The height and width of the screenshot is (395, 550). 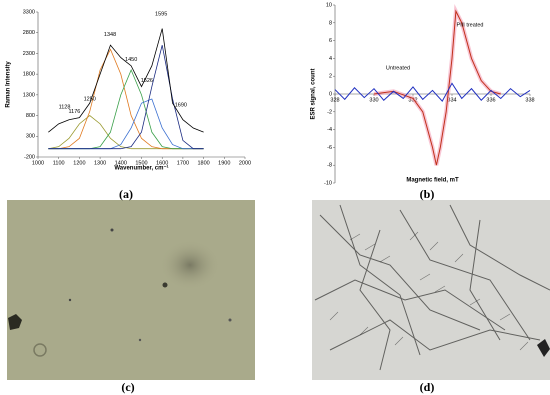 I want to click on peak-label: 1690, so click(x=181, y=106).